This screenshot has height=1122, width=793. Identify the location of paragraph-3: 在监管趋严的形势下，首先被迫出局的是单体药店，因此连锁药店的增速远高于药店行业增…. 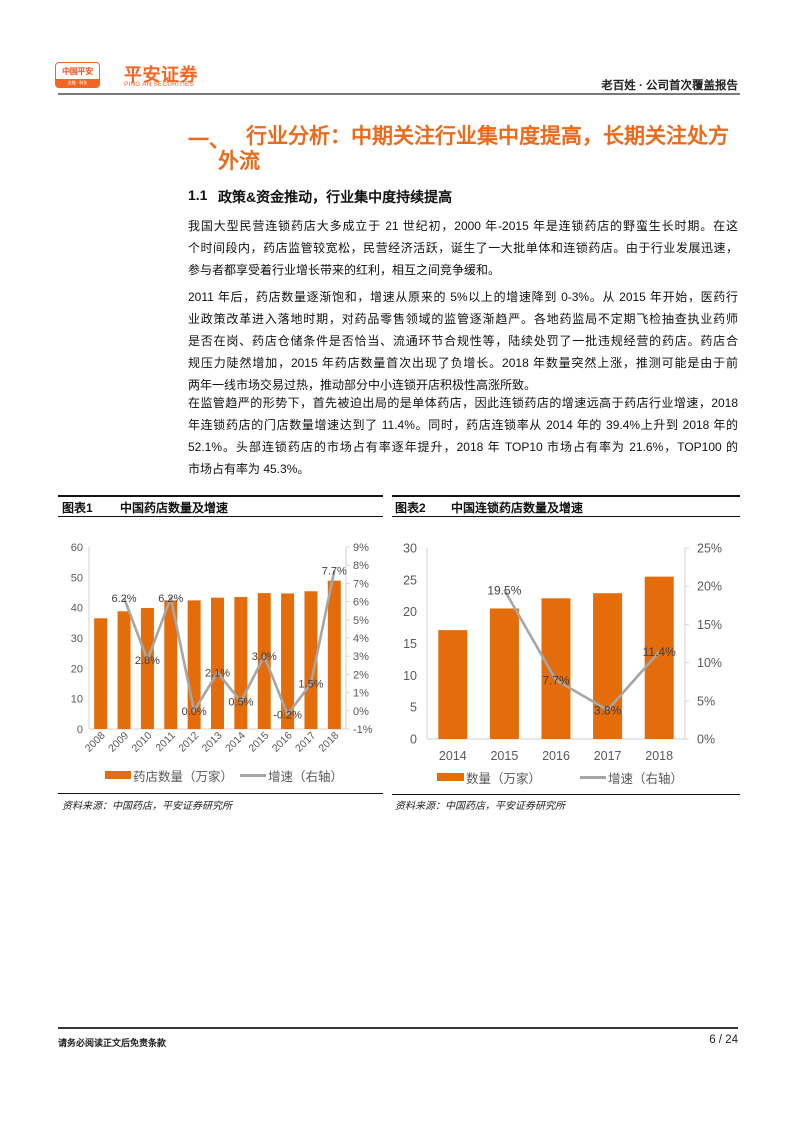
(463, 436).